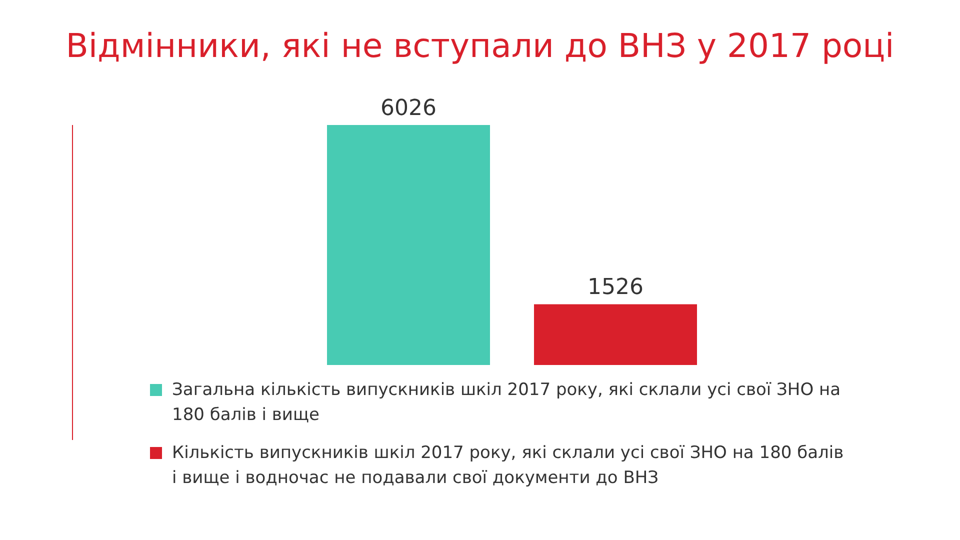 This screenshot has width=960, height=540. Describe the element at coordinates (616, 287) in the screenshot. I see `data-label: 1526` at that location.